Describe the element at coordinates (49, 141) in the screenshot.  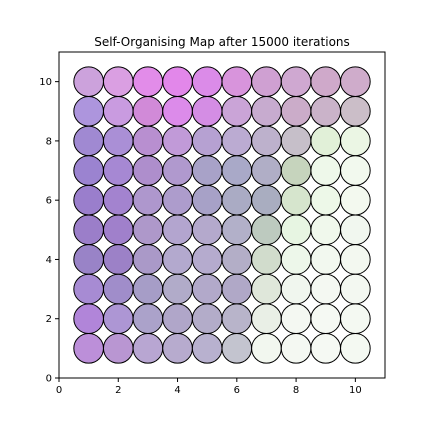
I see `y-tick-label: 8` at that location.